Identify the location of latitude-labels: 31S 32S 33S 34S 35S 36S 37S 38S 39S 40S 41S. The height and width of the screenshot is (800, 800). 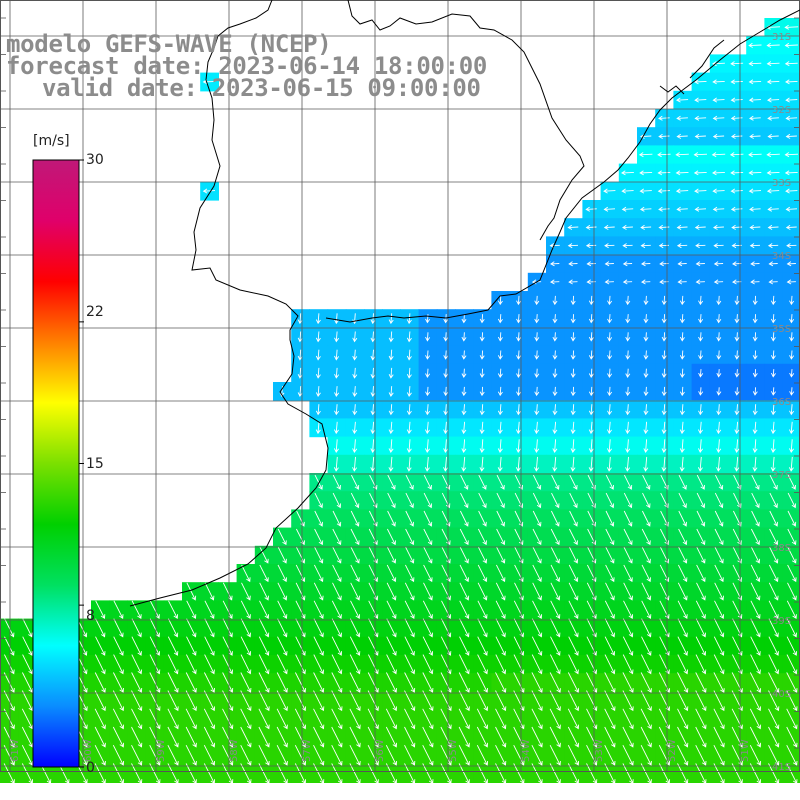
(781, 402).